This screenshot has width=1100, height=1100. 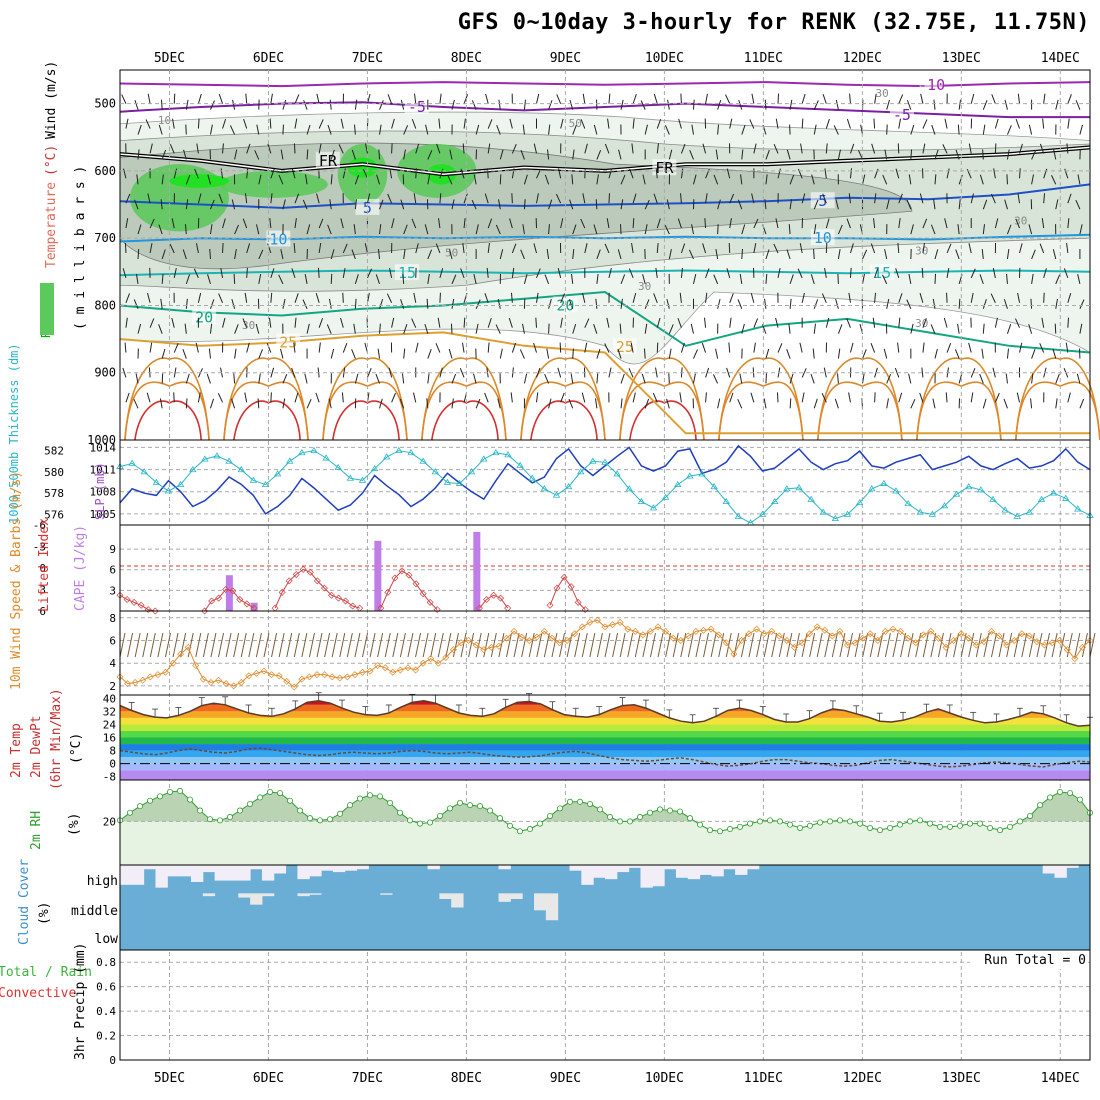 I want to click on x-tick-bottom: 6DEC, so click(x=268, y=1078).